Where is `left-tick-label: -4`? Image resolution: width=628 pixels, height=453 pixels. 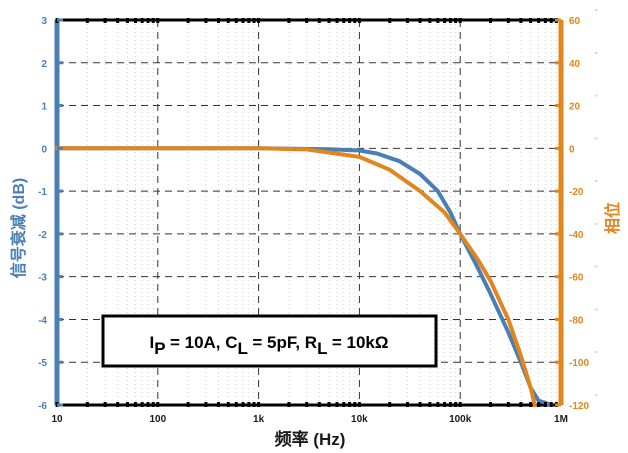
left-tick-label: -4 is located at coordinates (42, 320).